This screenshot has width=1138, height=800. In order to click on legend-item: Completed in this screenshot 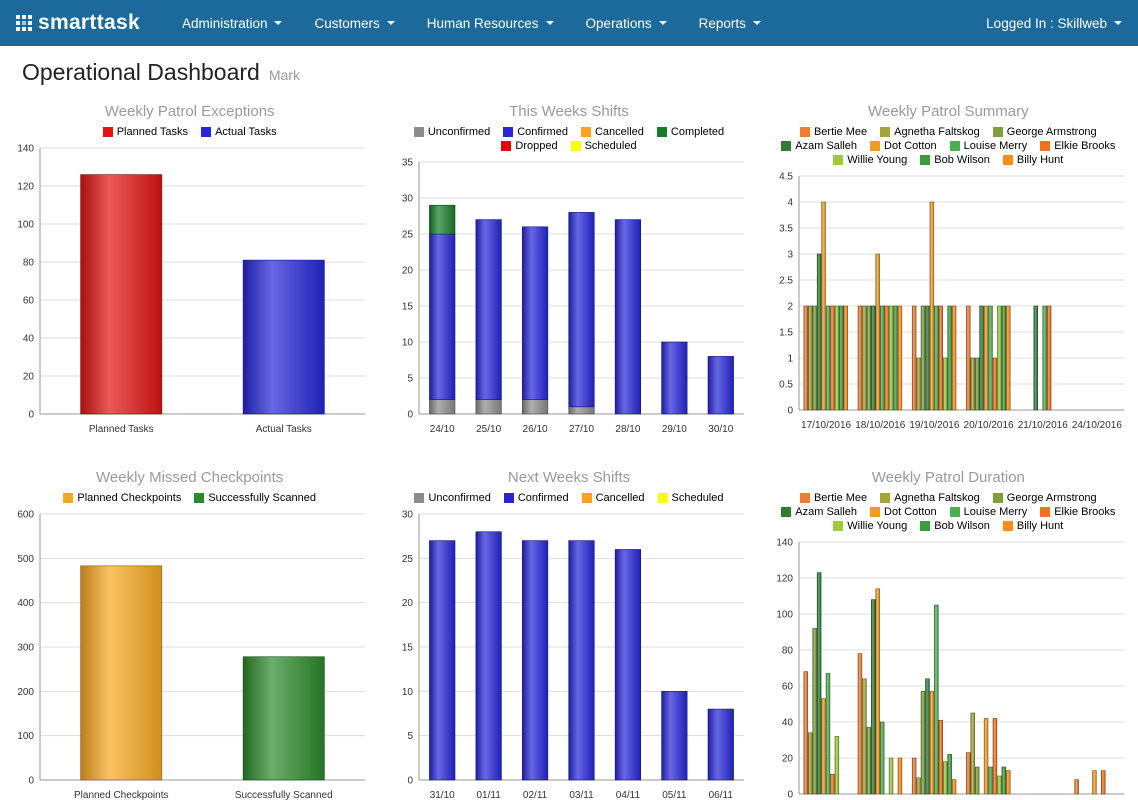, I will do `click(690, 132)`.